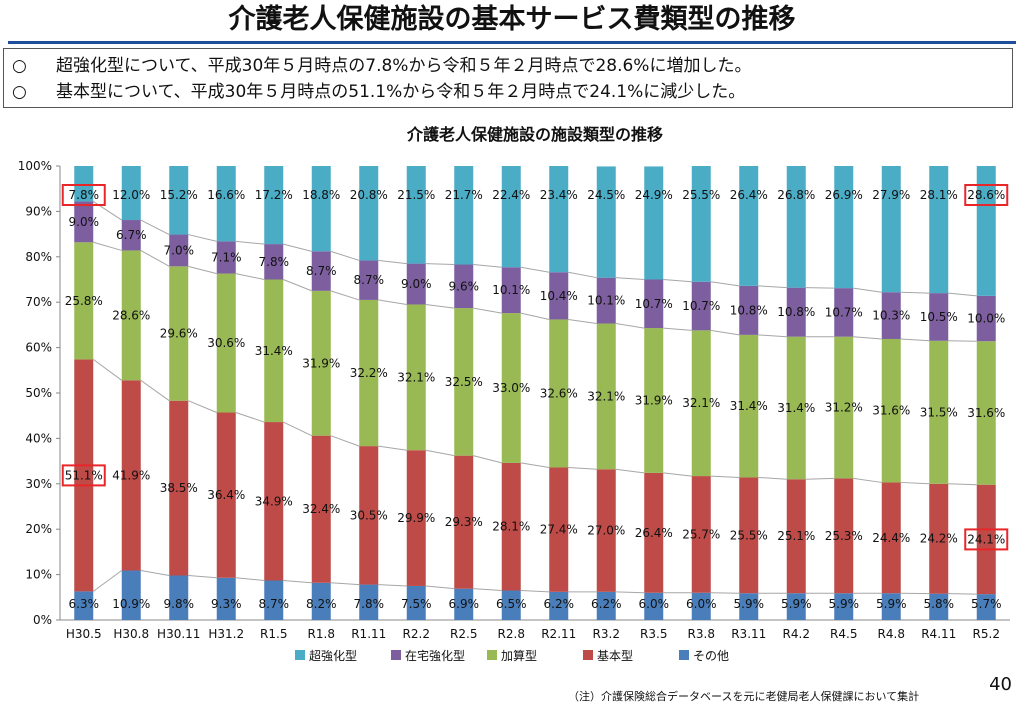 Image resolution: width=1024 pixels, height=707 pixels. I want to click on y-tick-label: 20%, so click(38, 529).